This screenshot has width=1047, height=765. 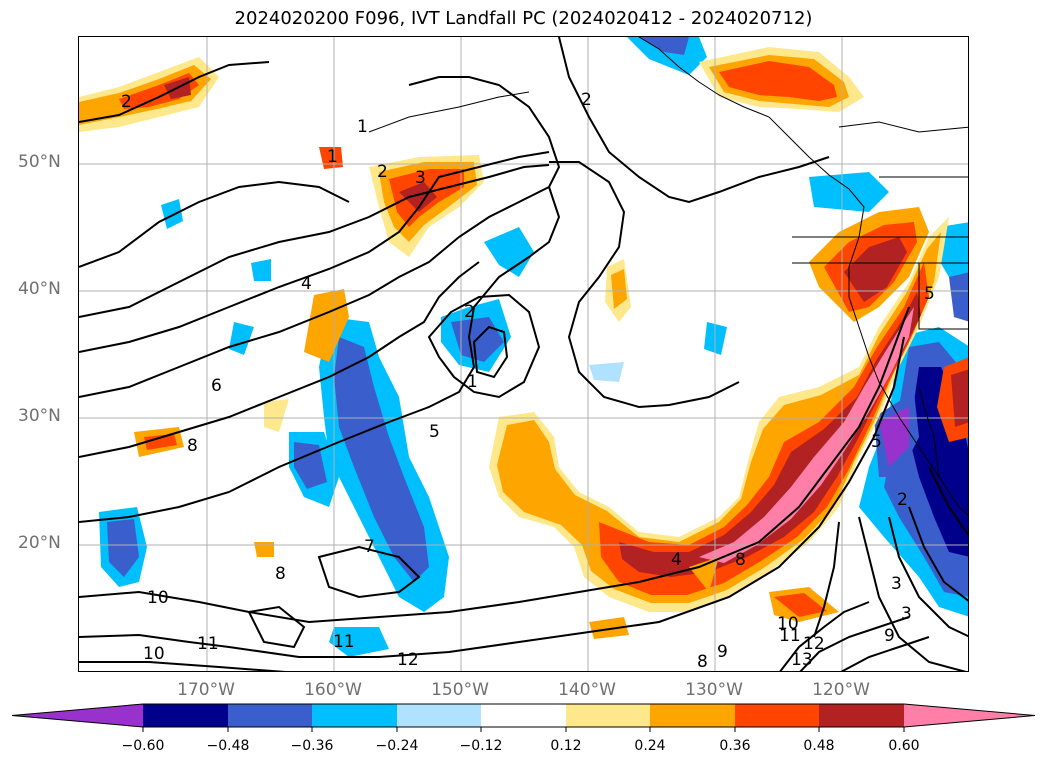 I want to click on colorbar-tick-label: 0.48, so click(x=819, y=746).